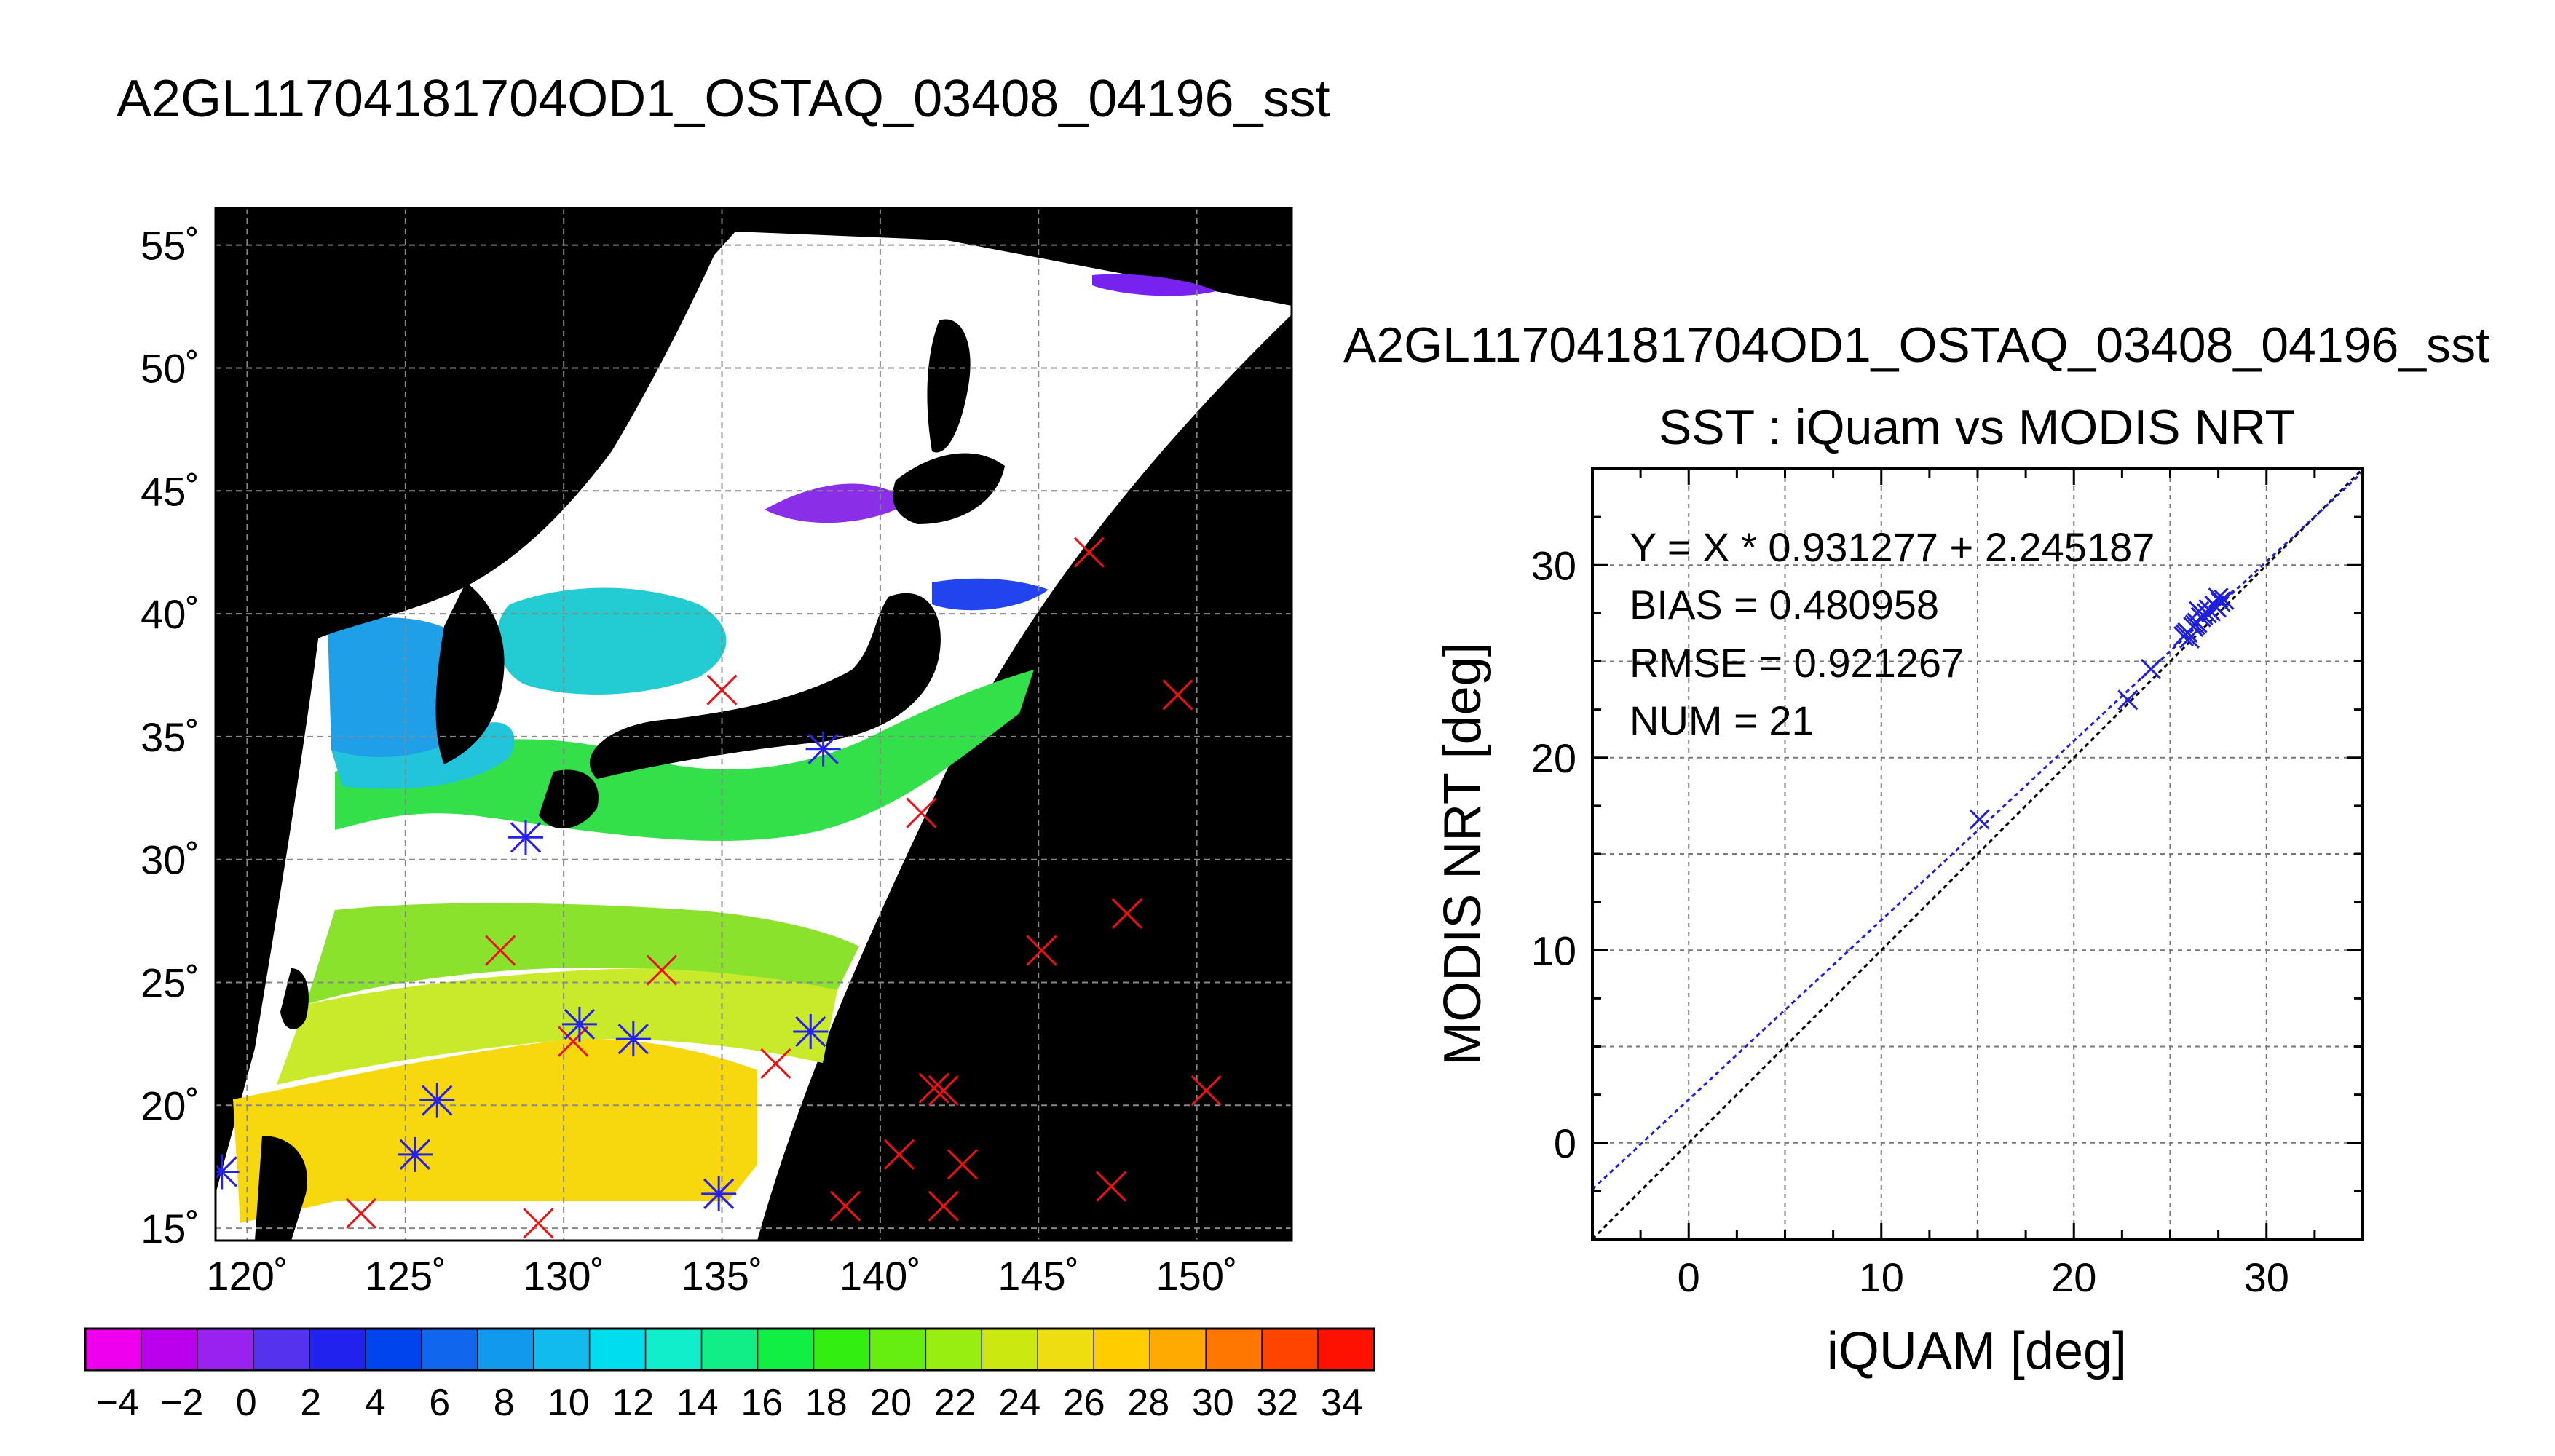 The height and width of the screenshot is (1456, 2555). I want to click on map-lon-tick-label: 125˚, so click(405, 1276).